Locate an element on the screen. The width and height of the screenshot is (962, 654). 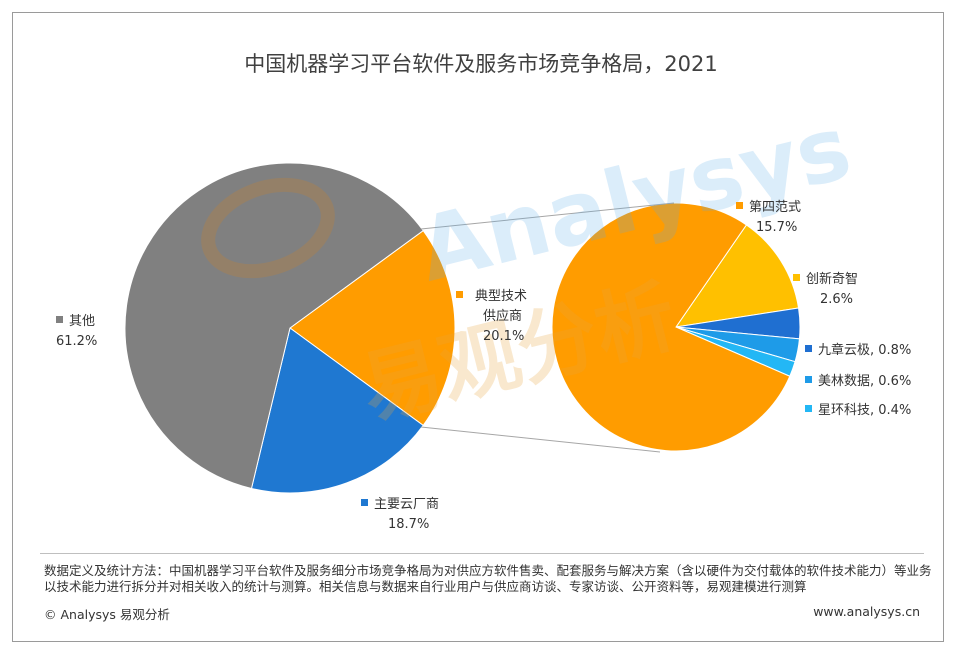
label-s1-pct: 15.7% is located at coordinates (777, 227).